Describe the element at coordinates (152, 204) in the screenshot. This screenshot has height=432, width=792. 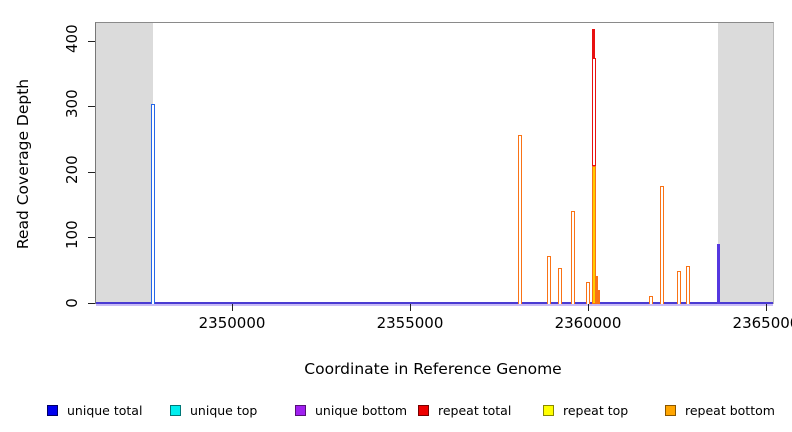
I see `spike-unique_total` at that location.